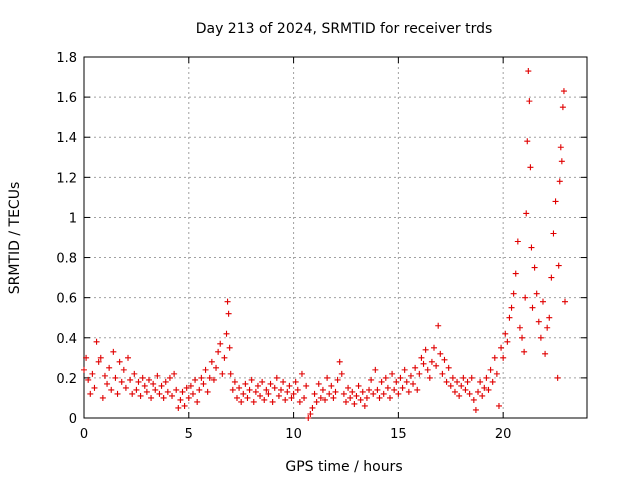 The height and width of the screenshot is (480, 640). I want to click on x-tick-label: 15, so click(398, 434).